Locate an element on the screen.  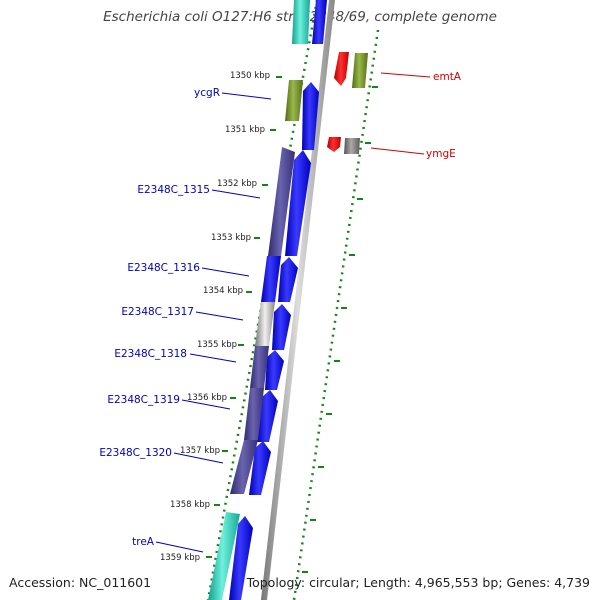
accession-label: Accession: is located at coordinates (42, 582).